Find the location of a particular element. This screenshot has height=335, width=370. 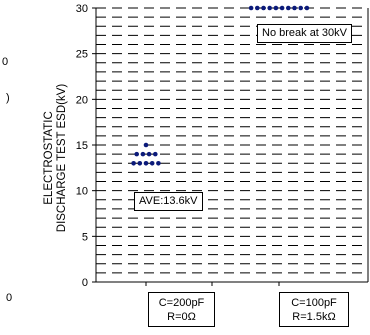

y-tick-label: 25 is located at coordinates (82, 55).